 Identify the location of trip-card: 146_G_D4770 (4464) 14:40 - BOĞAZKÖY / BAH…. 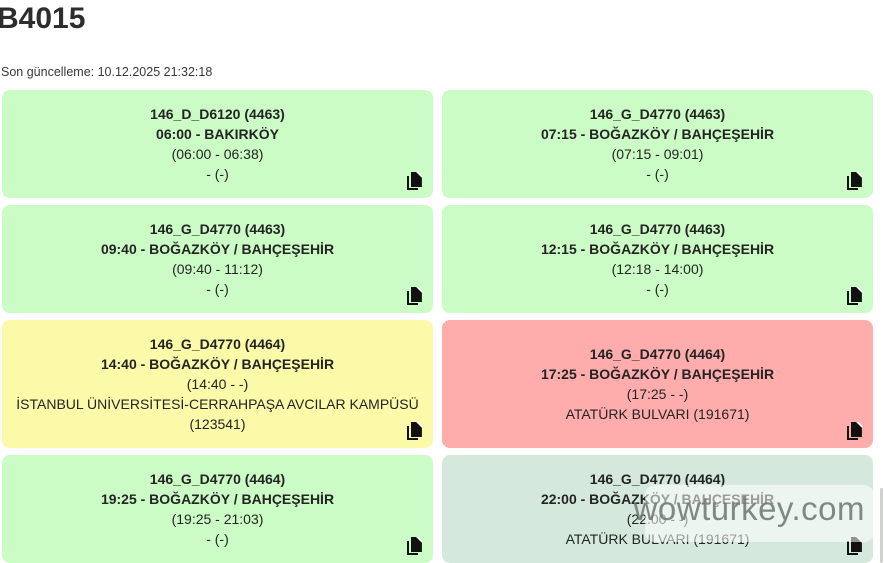
(217, 384).